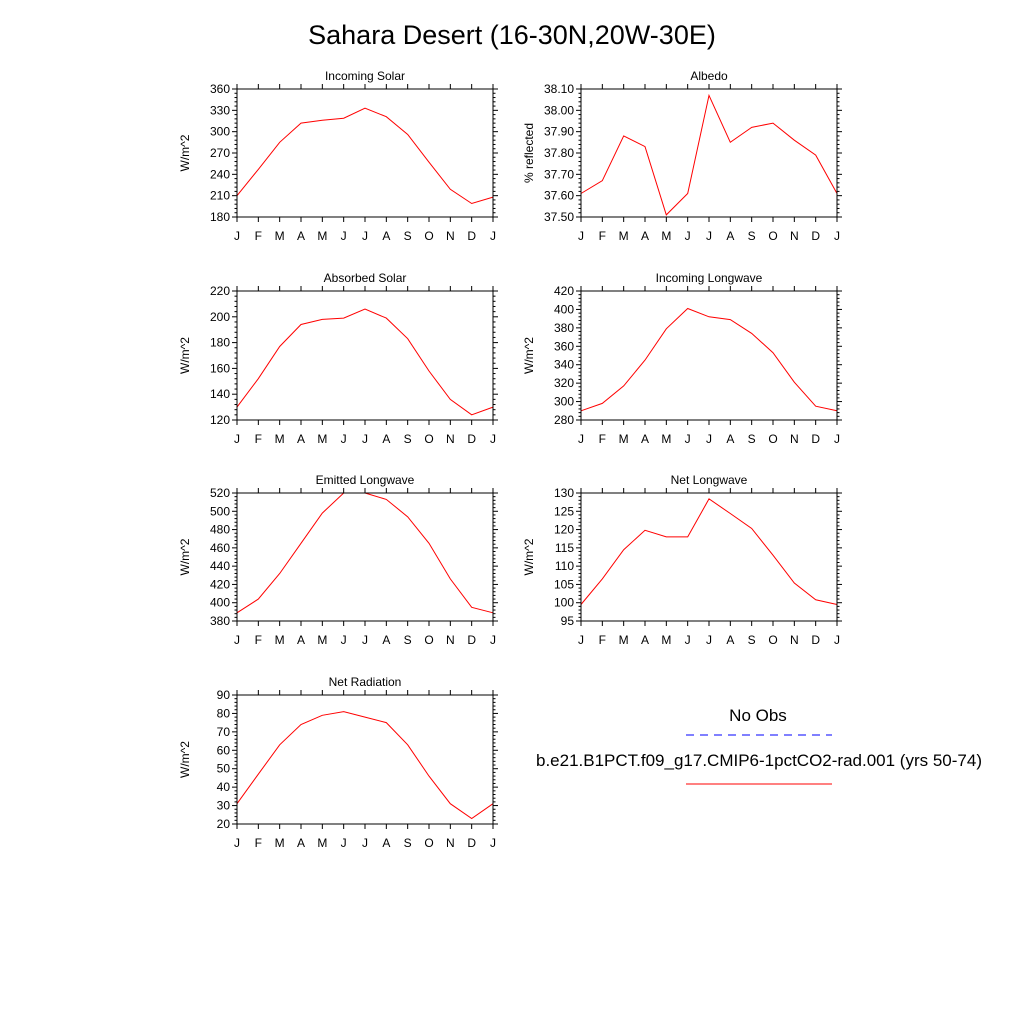 Image resolution: width=1024 pixels, height=1024 pixels. I want to click on net-radiation-xtick-label: M, so click(280, 843).